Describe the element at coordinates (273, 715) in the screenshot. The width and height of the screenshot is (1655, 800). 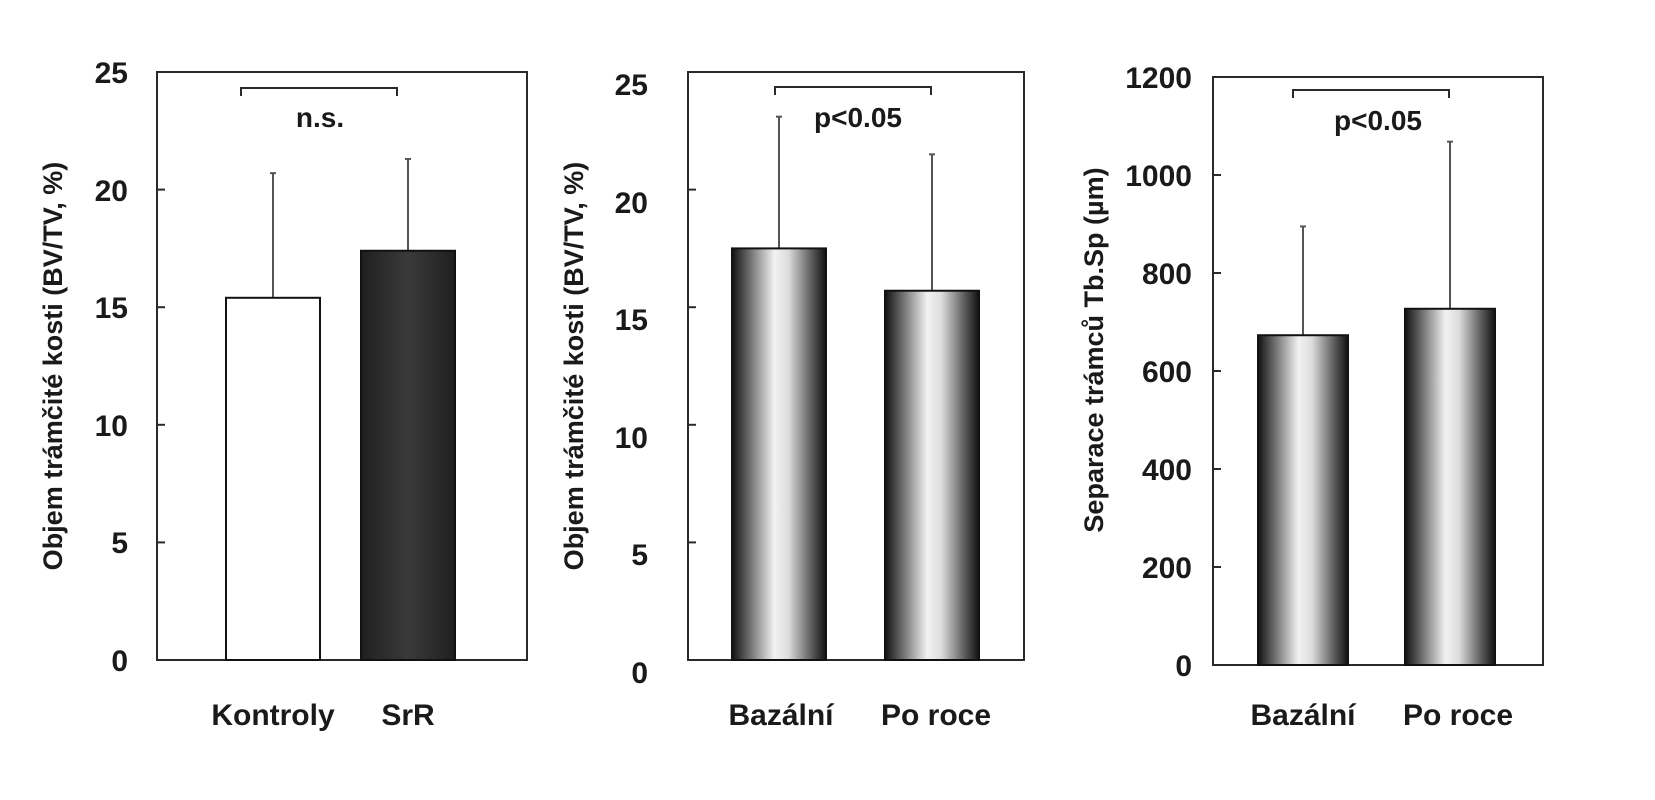
I see `x-category-label-kontroly: Kontroly` at that location.